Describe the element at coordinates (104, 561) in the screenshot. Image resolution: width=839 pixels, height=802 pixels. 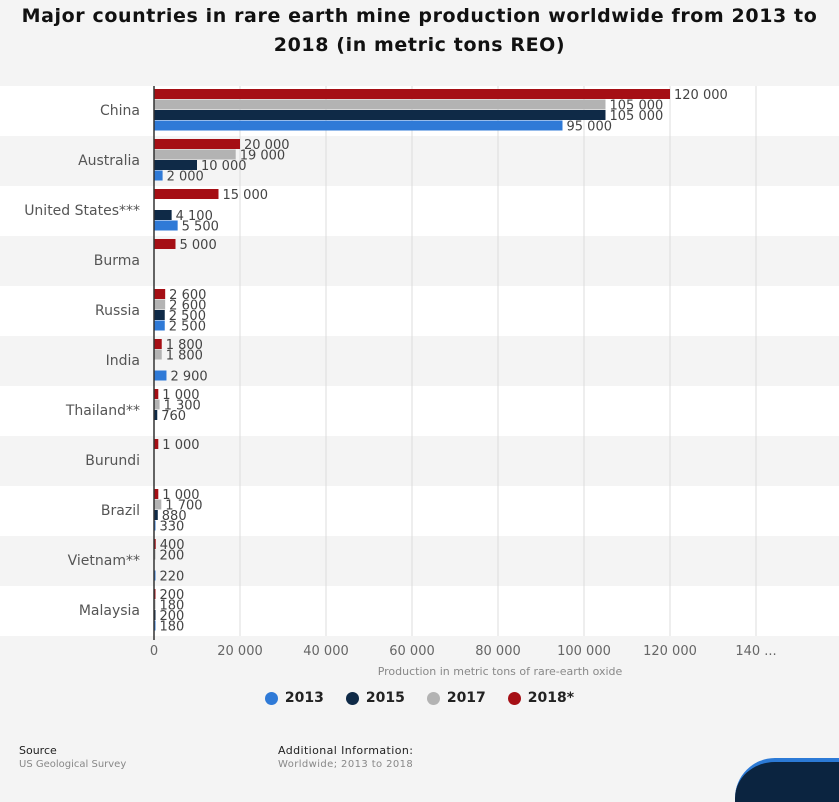
I see `category-label: Vietnam**` at that location.